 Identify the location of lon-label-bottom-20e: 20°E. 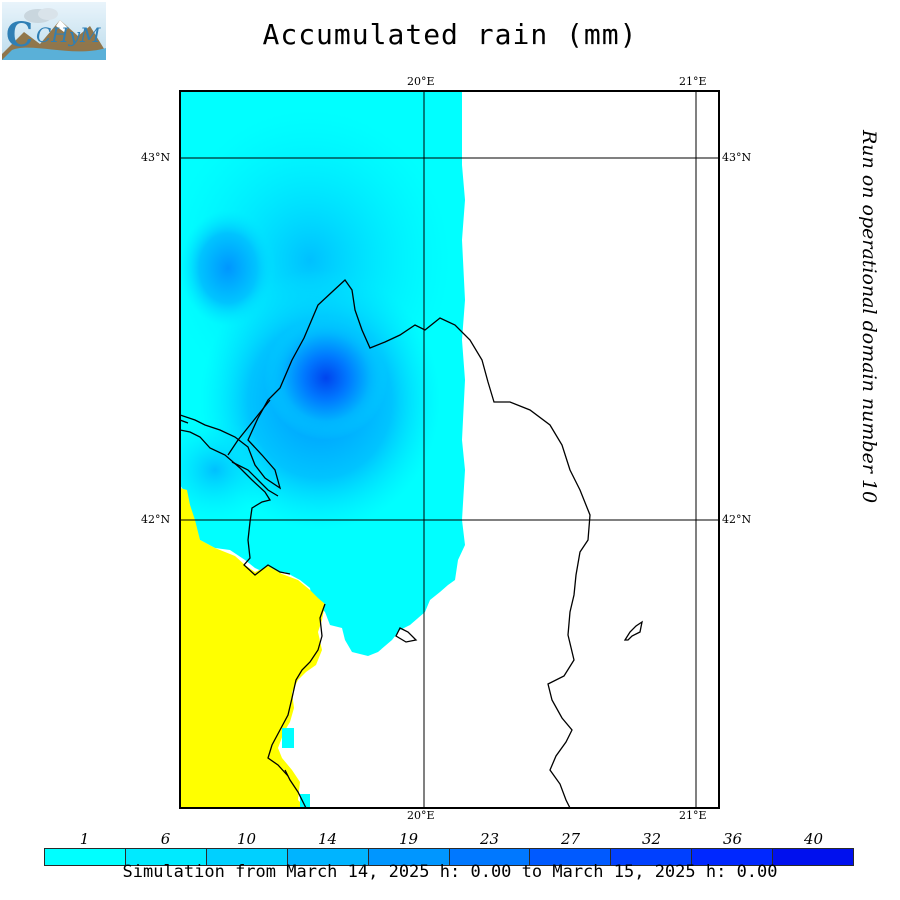
(421, 815).